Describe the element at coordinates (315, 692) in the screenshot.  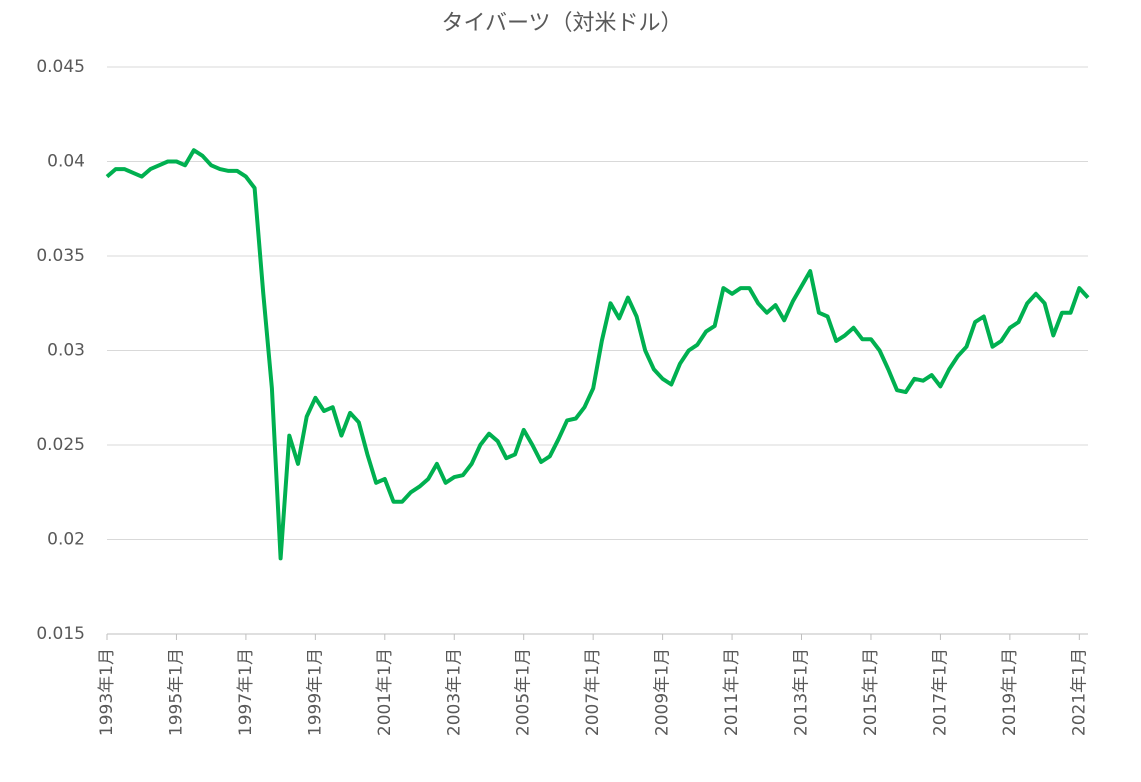
I see `x-tick-label: 1999年1月` at that location.